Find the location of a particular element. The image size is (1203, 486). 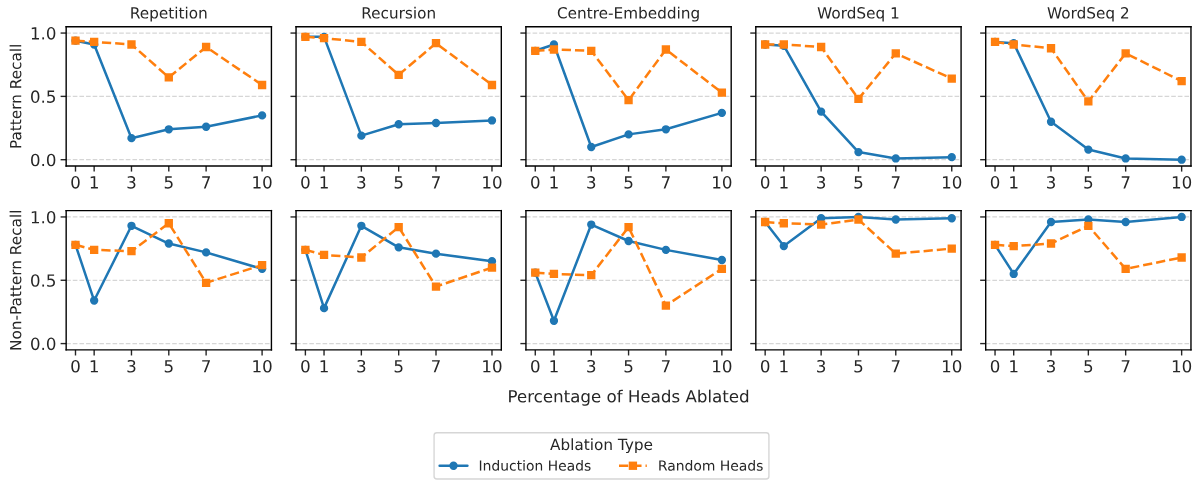

y-axis-title: Pattern Recall is located at coordinates (15, 96).